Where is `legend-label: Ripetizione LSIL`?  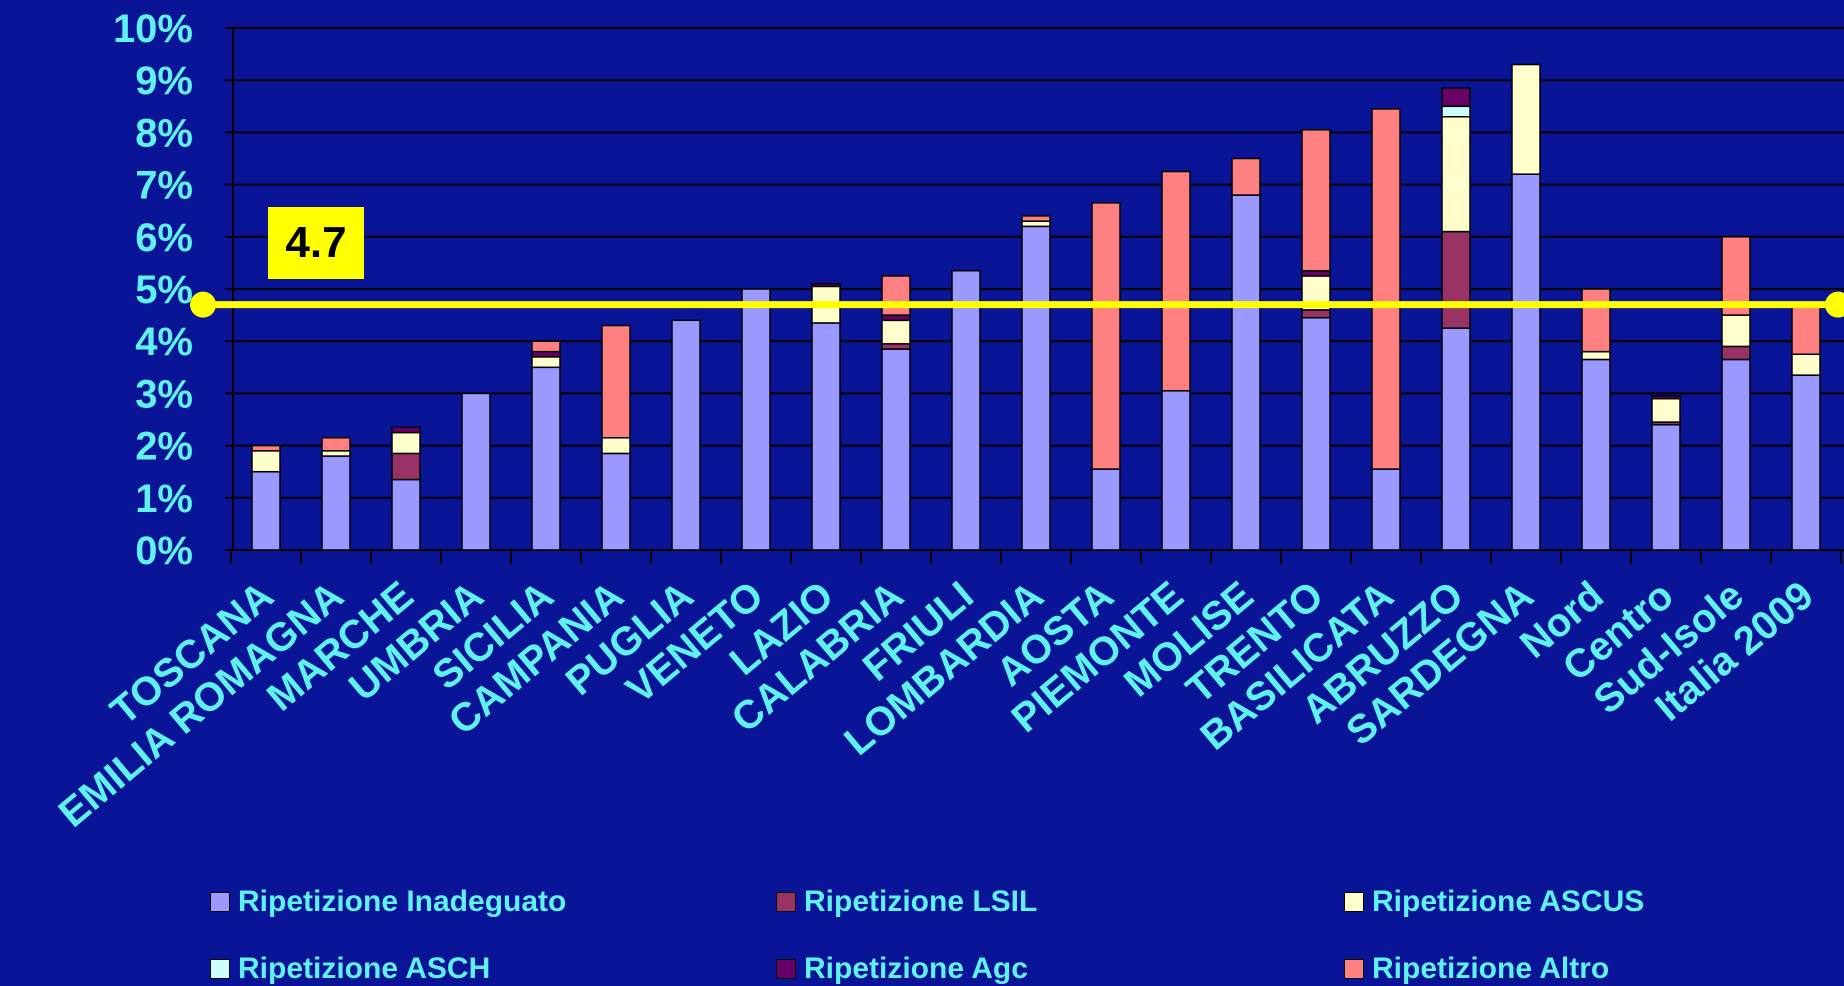 legend-label: Ripetizione LSIL is located at coordinates (921, 901).